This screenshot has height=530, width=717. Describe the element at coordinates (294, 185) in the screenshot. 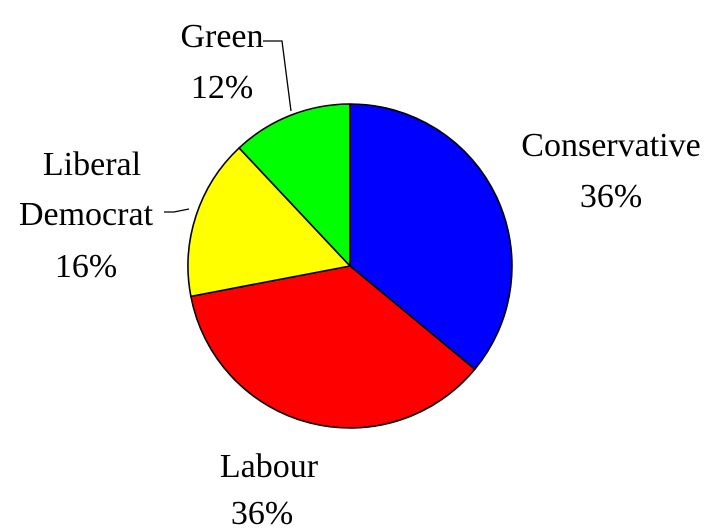

I see `pie-slice-green` at that location.